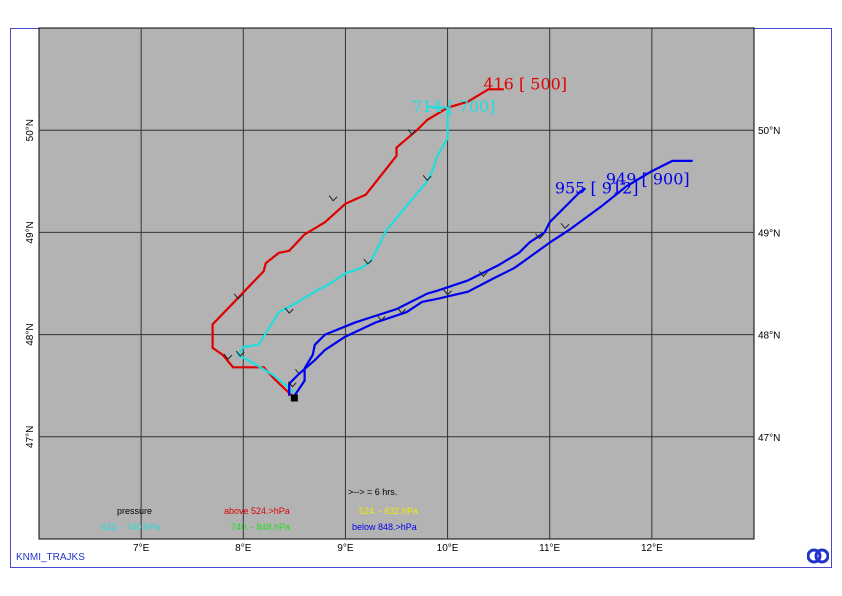  I want to click on legend-below: below 848.>hPa, so click(384, 527).